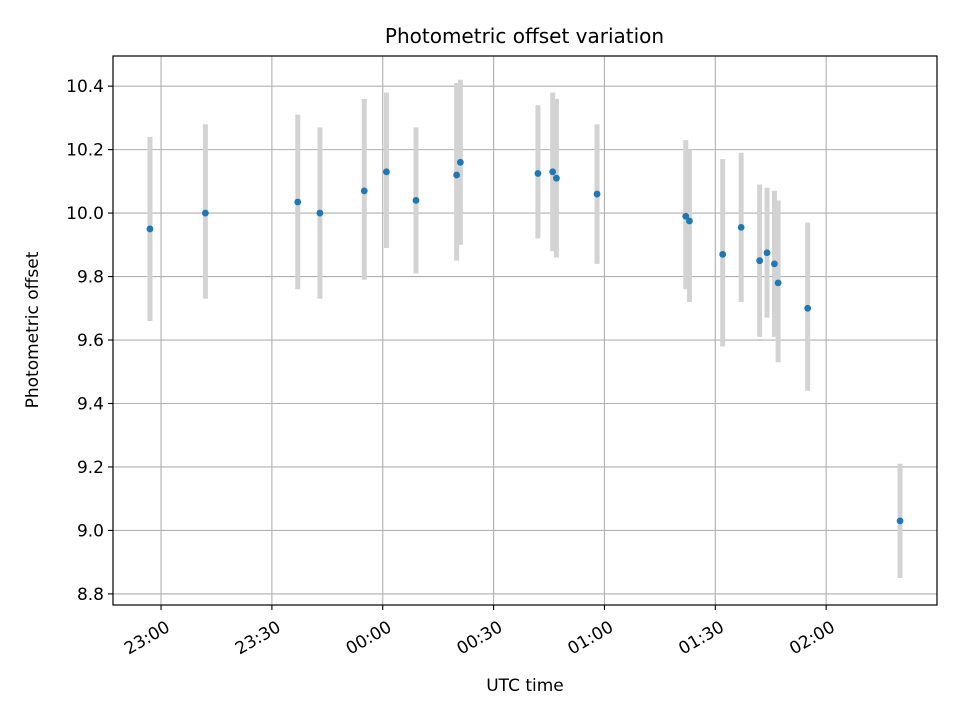  Describe the element at coordinates (90, 595) in the screenshot. I see `y-tick-label: 8.8` at that location.